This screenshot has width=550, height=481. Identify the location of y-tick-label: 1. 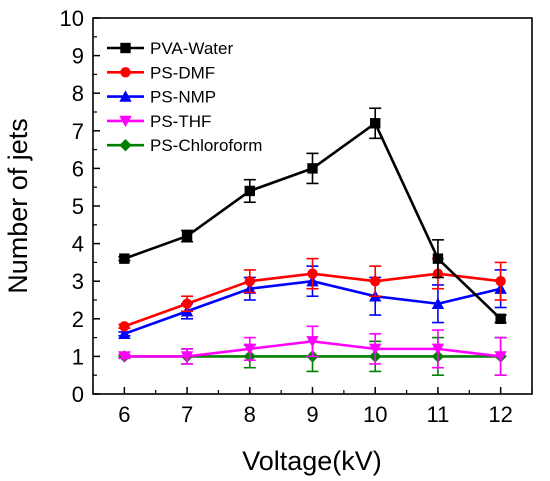
(78, 356).